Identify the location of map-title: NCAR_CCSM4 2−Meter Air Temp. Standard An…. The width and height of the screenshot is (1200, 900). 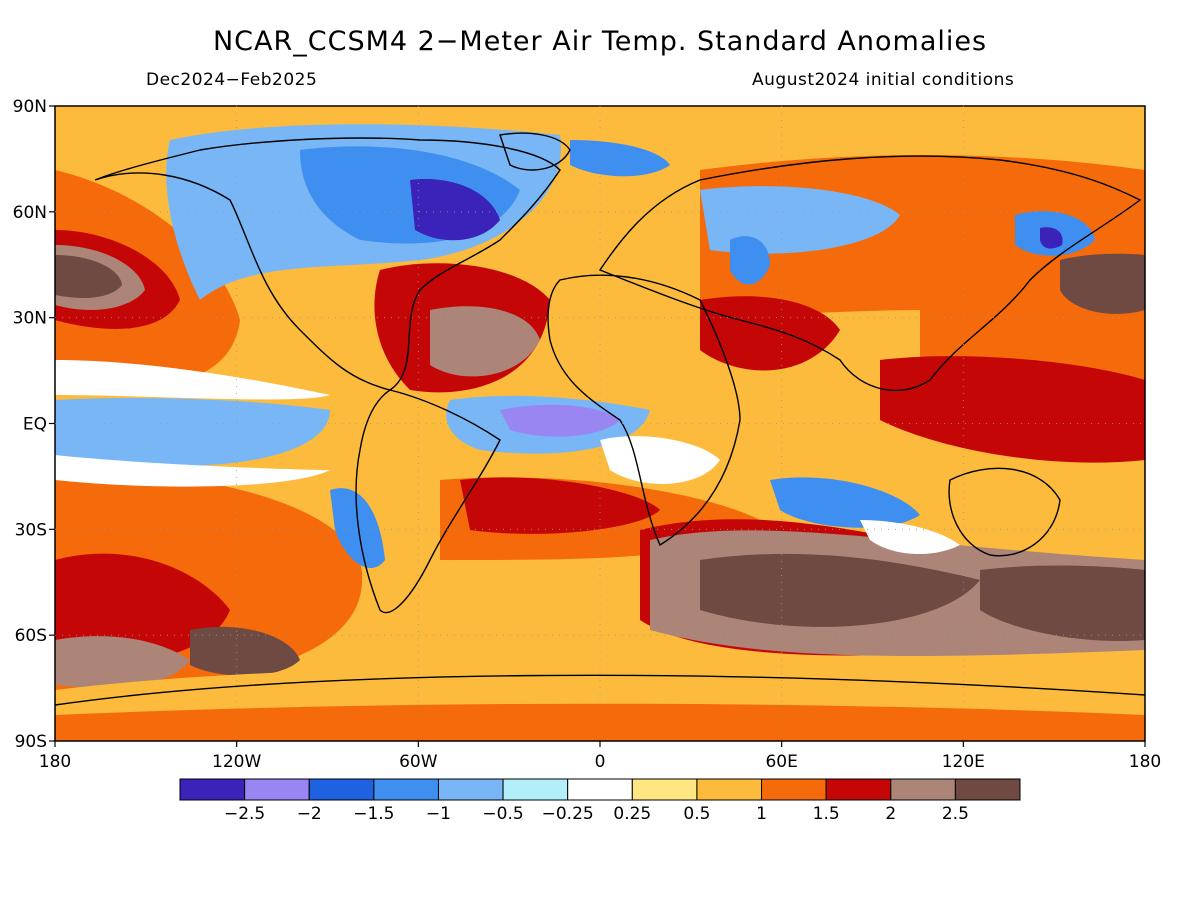
(600, 41).